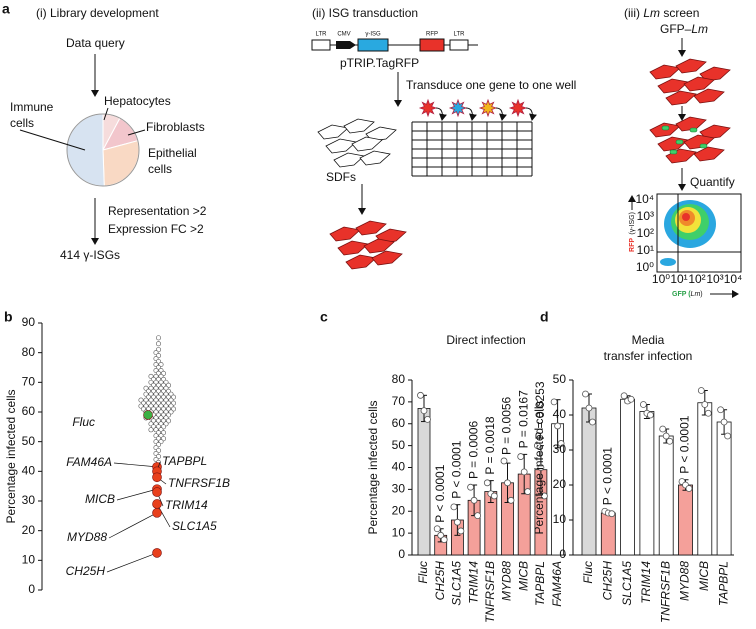 This screenshot has height=629, width=756. What do you see at coordinates (544, 317) in the screenshot?
I see `panel-label: d` at bounding box center [544, 317].